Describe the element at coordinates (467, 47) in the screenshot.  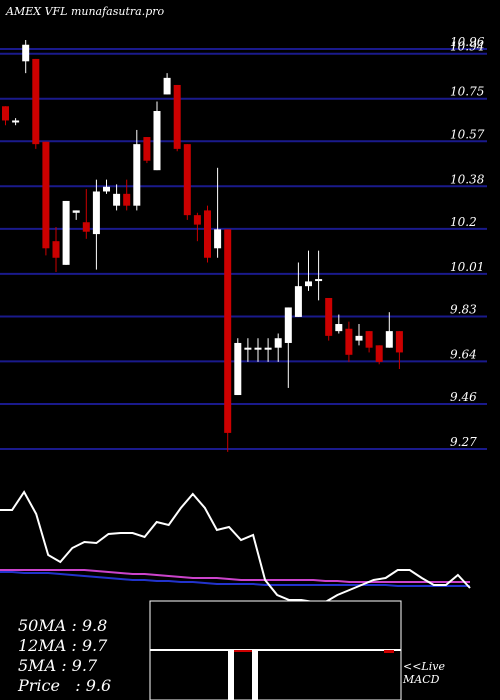
I see `y-tick-label: 10.94` at that location.